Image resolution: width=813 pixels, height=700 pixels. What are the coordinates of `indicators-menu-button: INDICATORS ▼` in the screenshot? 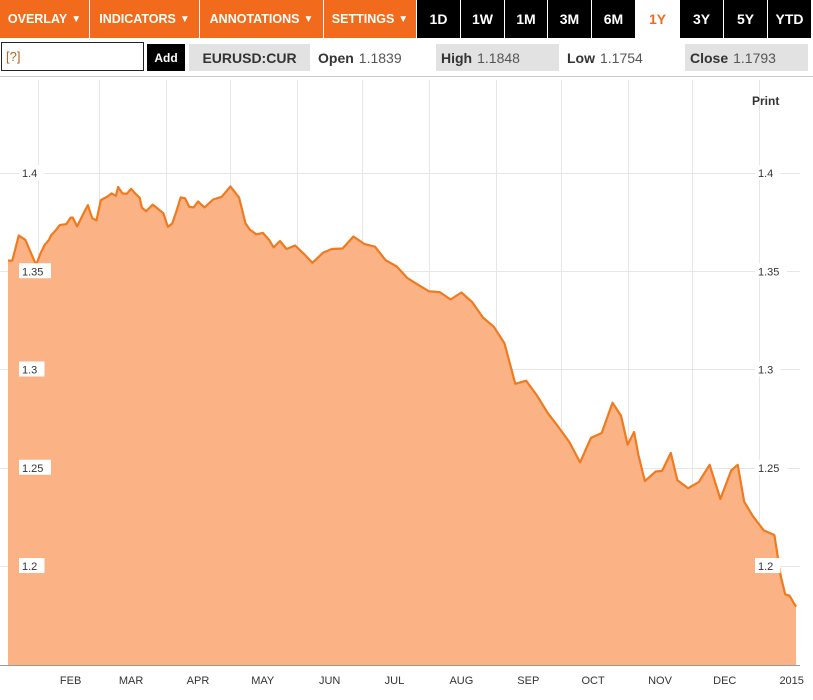 It's located at (145, 19).